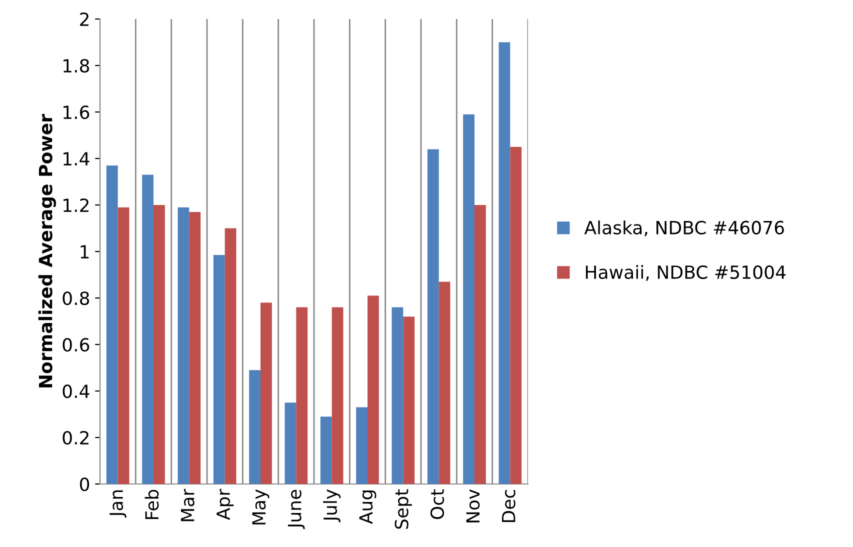 The width and height of the screenshot is (853, 547). Describe the element at coordinates (367, 507) in the screenshot. I see `x-tick-label: Aug` at that location.